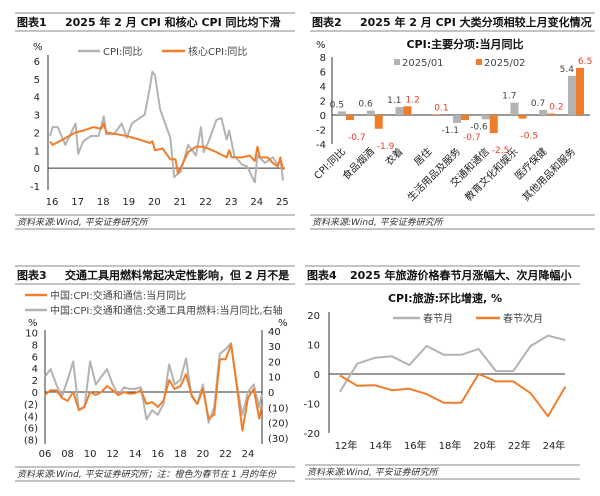  What do you see at coordinates (52, 202) in the screenshot?
I see `x-tick-label: 16` at bounding box center [52, 202].